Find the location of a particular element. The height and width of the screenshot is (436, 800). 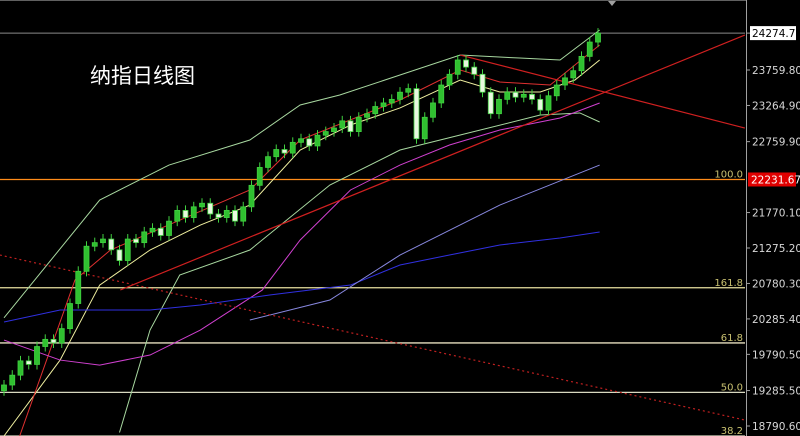

current-price-box is located at coordinates (773, 33).